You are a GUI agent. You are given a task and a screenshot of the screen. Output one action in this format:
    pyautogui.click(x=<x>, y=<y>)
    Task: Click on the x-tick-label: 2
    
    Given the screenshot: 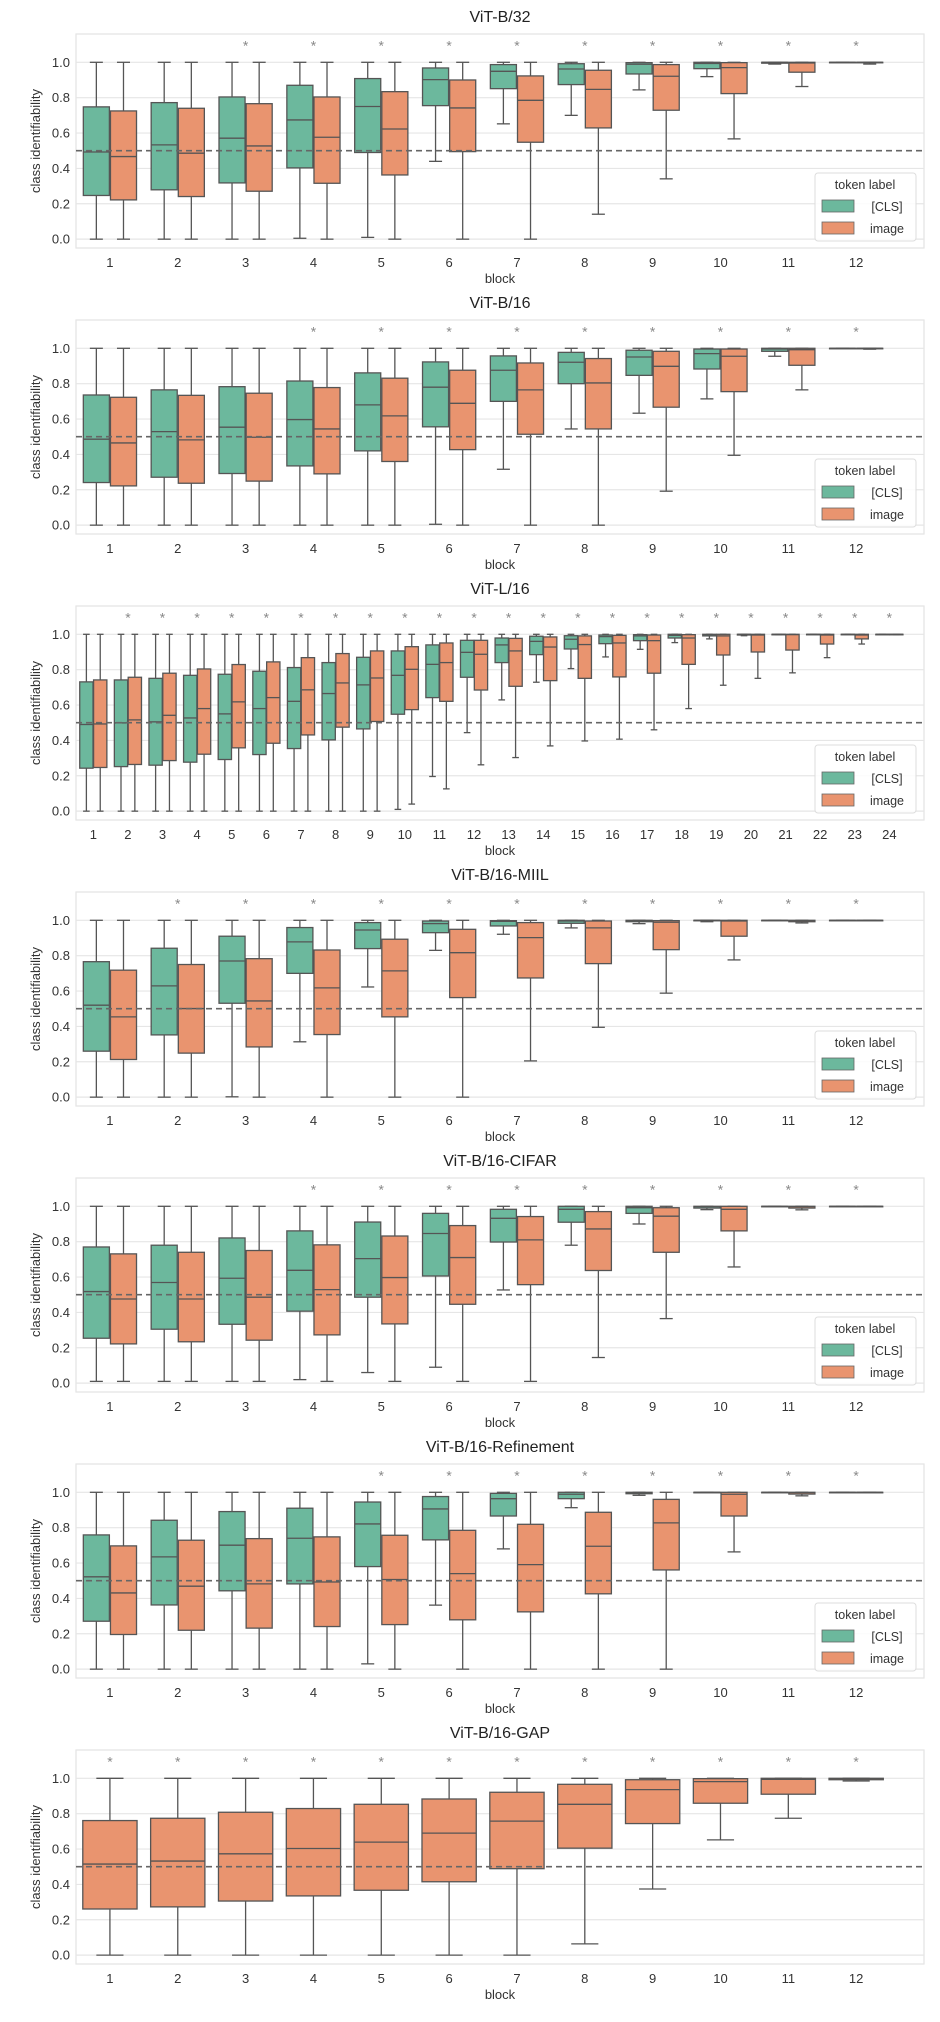 What is the action you would take?
    pyautogui.click(x=177, y=1978)
    